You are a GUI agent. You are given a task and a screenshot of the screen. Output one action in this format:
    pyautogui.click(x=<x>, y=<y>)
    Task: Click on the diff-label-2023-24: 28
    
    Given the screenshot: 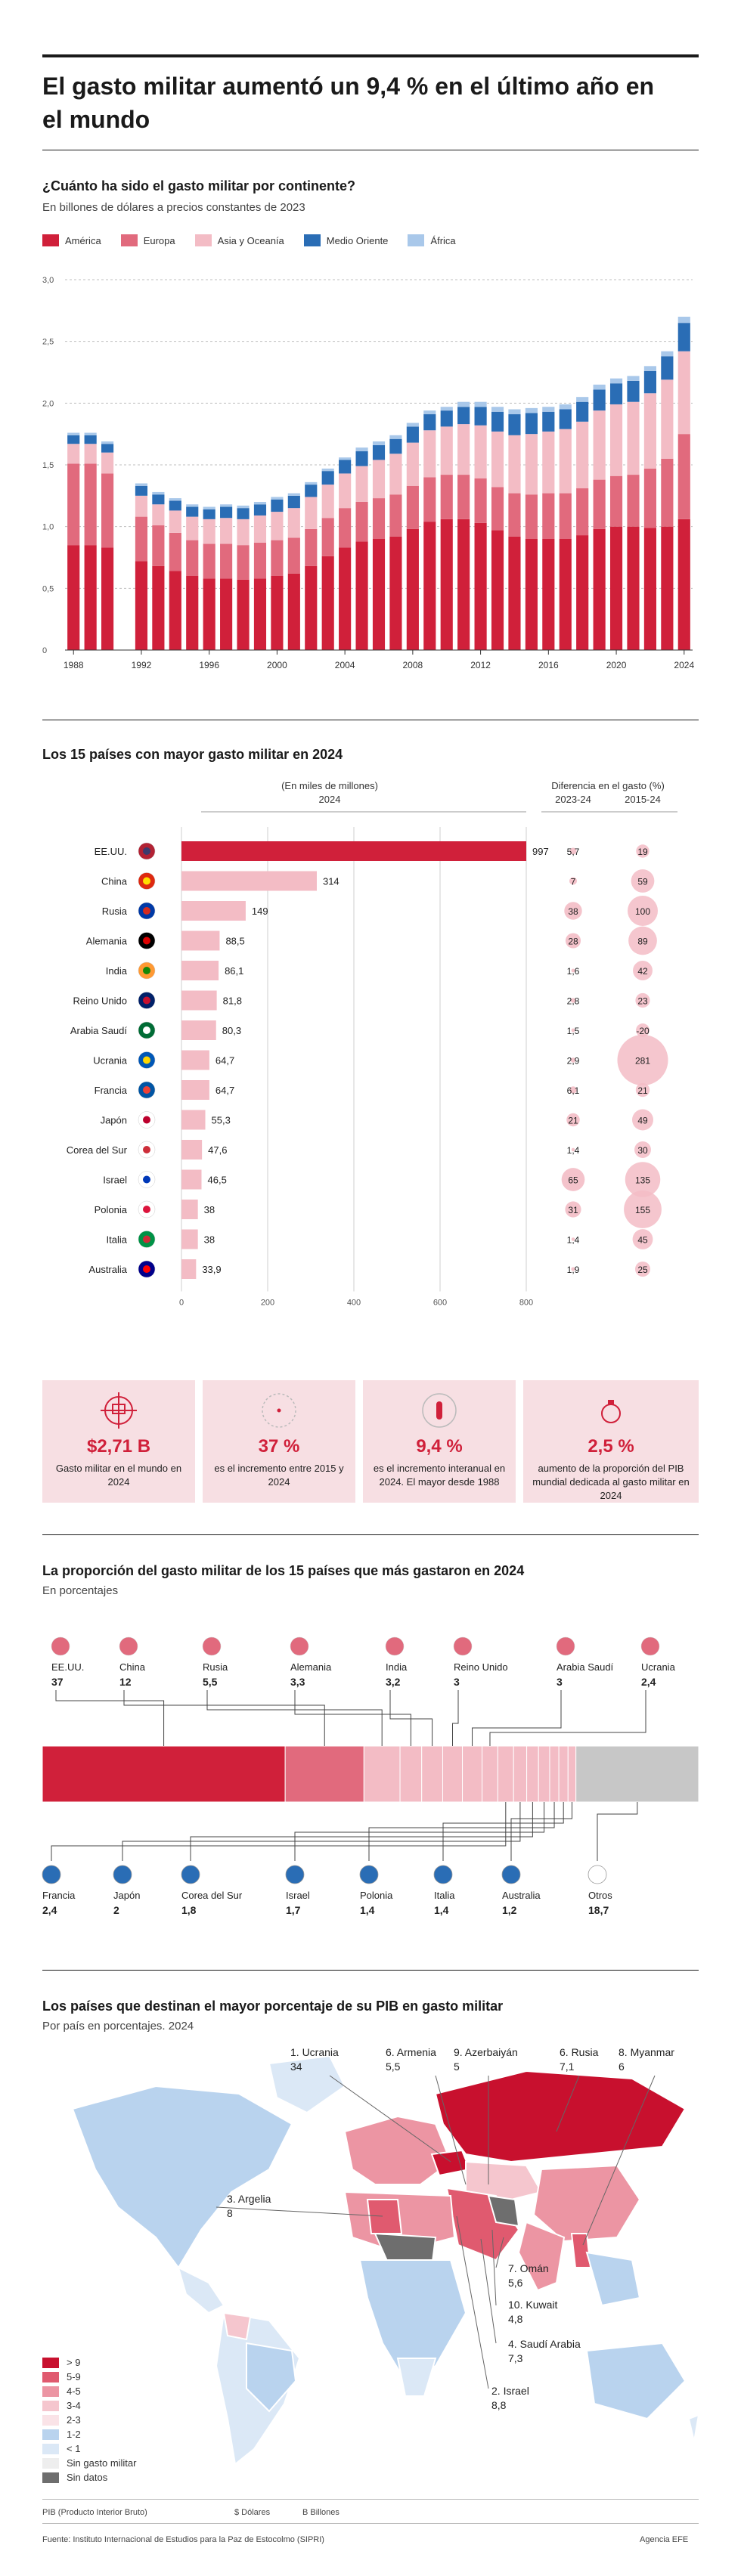 What is the action you would take?
    pyautogui.click(x=573, y=942)
    